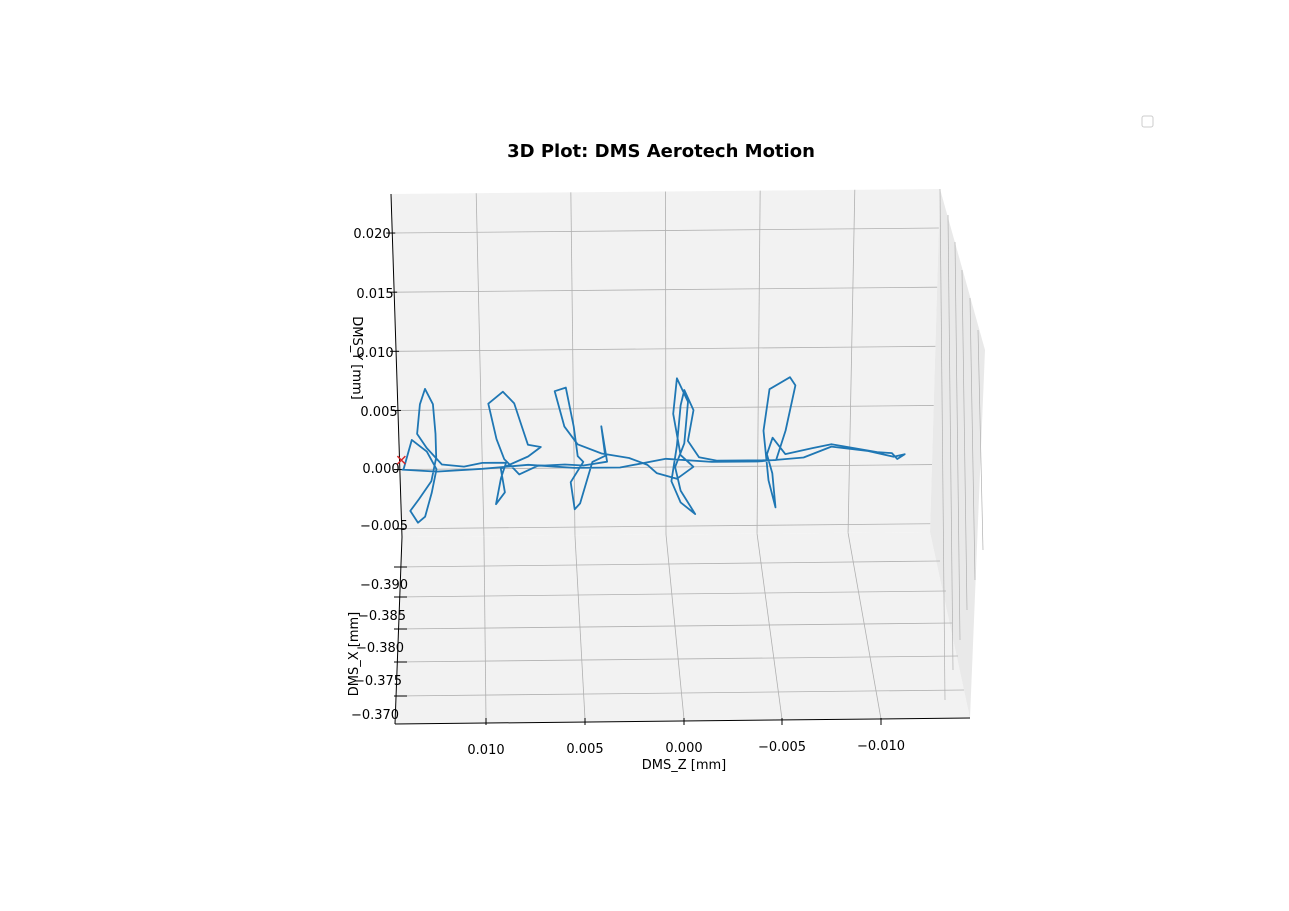 This screenshot has height=911, width=1289. I want to click on z-tick-label: −0.375, so click(378, 681).